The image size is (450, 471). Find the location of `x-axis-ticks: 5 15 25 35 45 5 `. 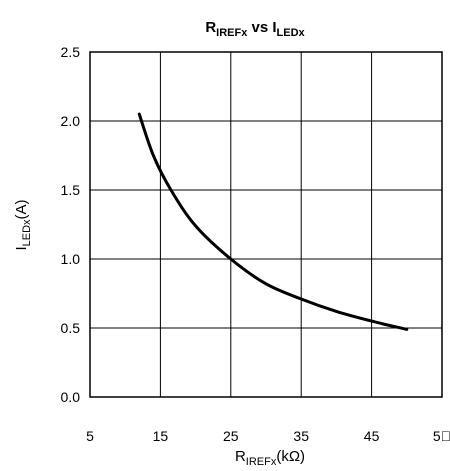

x-axis-ticks: 5 15 25 35 45 5  is located at coordinates (268, 436).